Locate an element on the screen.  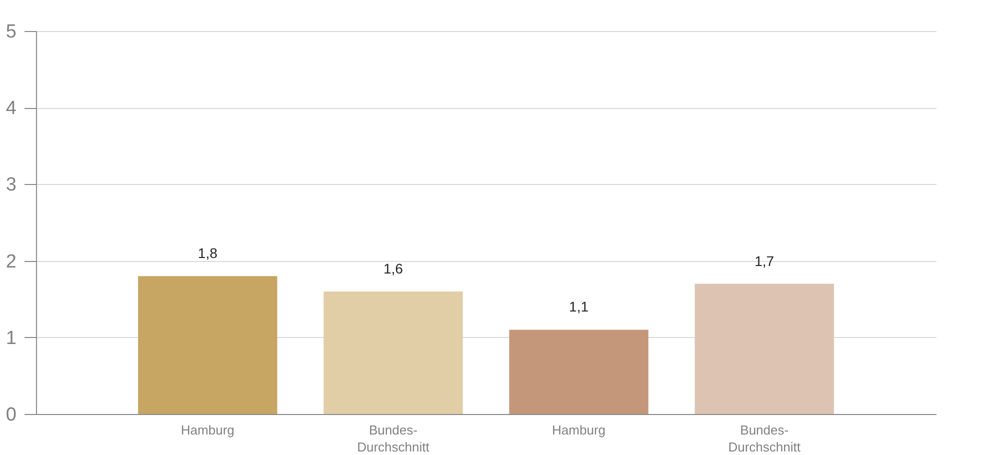
y-tick-label: 0 is located at coordinates (11, 415).